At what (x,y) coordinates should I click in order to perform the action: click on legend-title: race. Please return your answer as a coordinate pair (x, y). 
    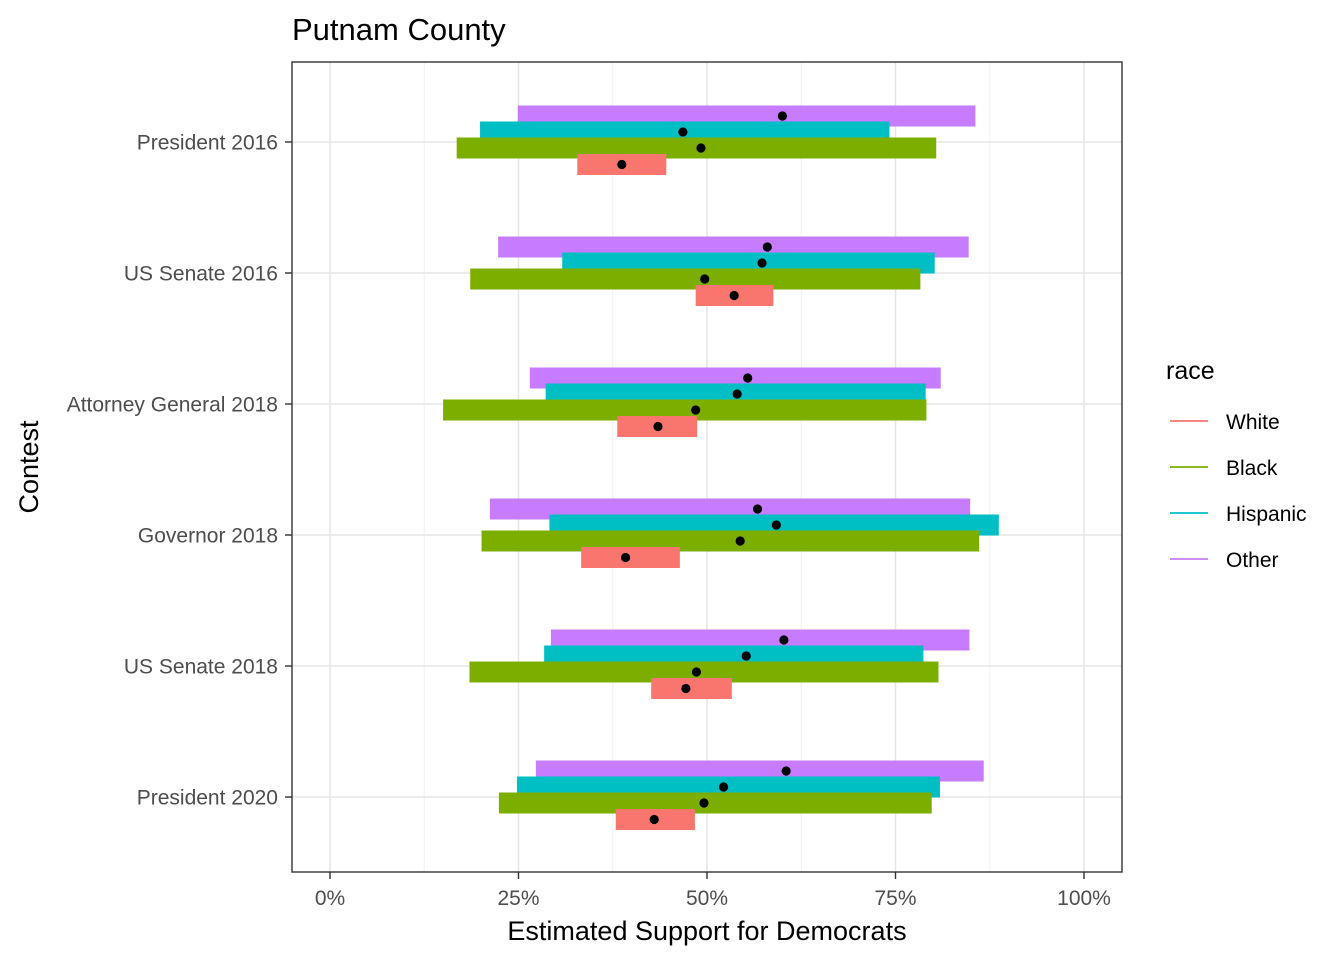
    Looking at the image, I should click on (1190, 371).